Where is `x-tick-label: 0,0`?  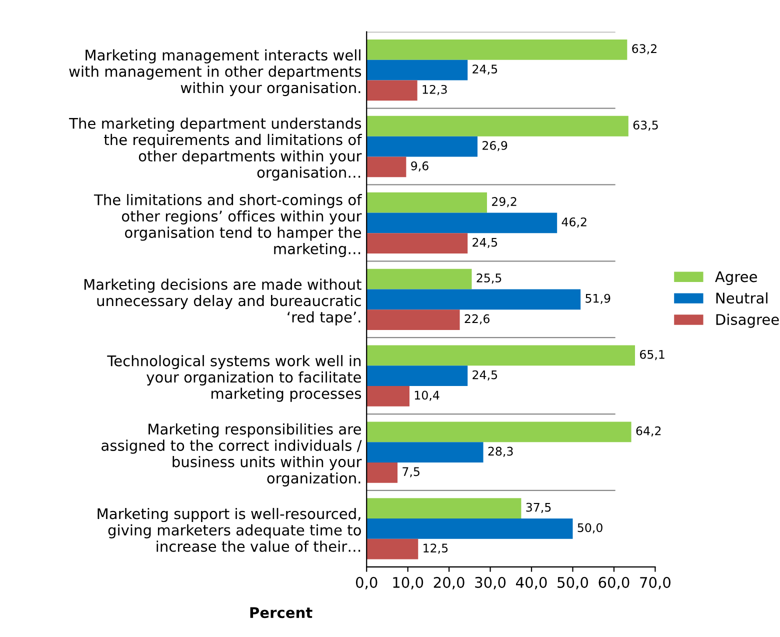
x-tick-label: 0,0 is located at coordinates (367, 583).